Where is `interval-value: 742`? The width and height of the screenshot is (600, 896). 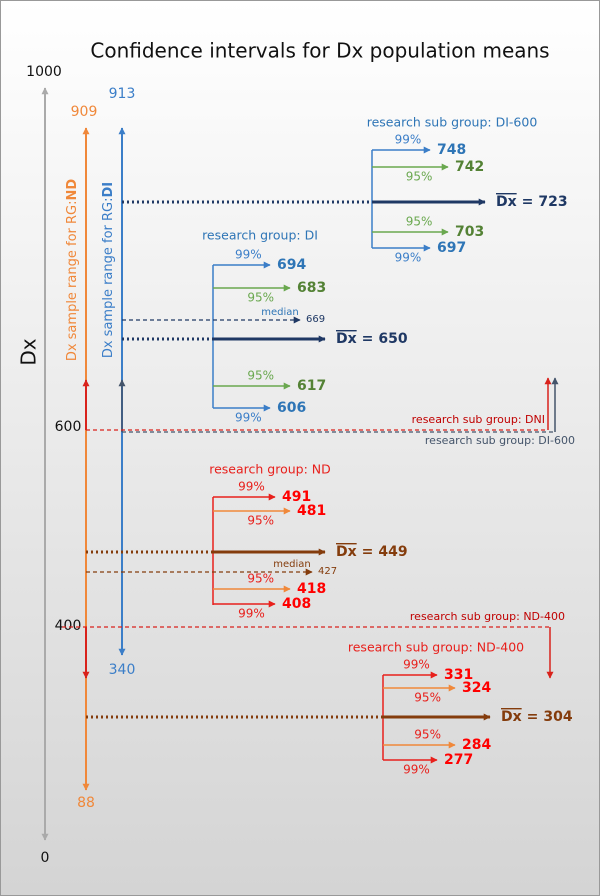 interval-value: 742 is located at coordinates (469, 167).